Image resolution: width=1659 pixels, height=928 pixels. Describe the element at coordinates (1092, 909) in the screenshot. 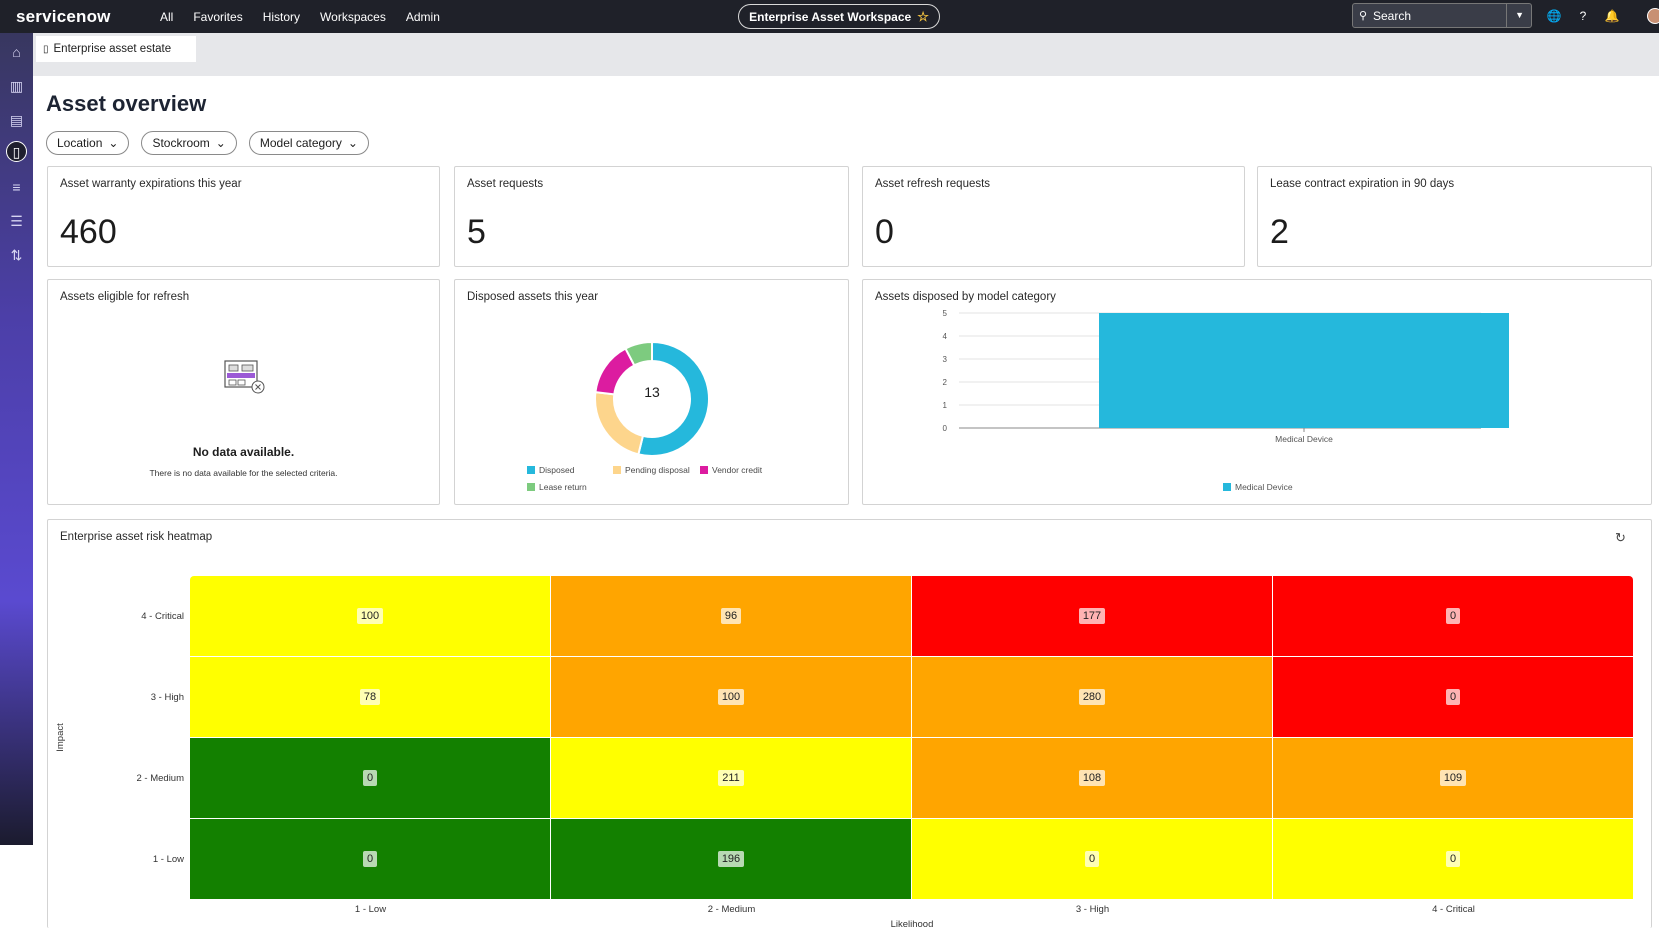

I see `x-axis-label: 3 - High` at that location.